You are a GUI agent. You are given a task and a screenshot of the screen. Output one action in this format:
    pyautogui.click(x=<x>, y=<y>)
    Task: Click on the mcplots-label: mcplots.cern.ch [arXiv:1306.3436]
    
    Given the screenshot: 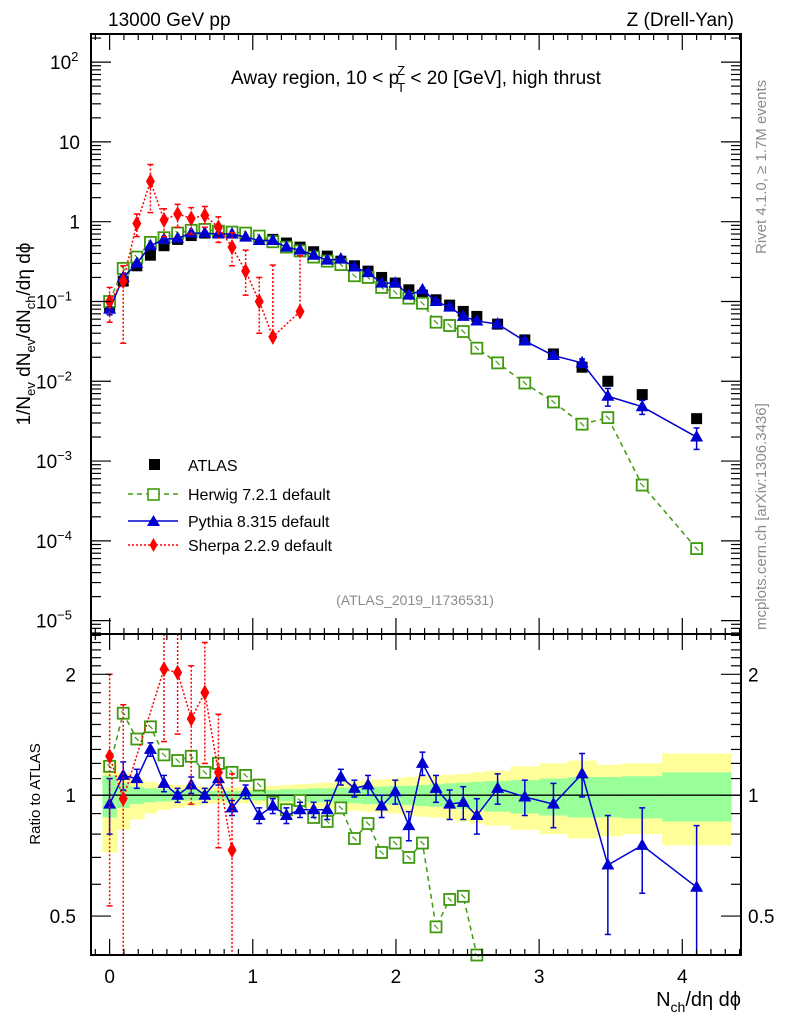 What is the action you would take?
    pyautogui.click(x=761, y=516)
    